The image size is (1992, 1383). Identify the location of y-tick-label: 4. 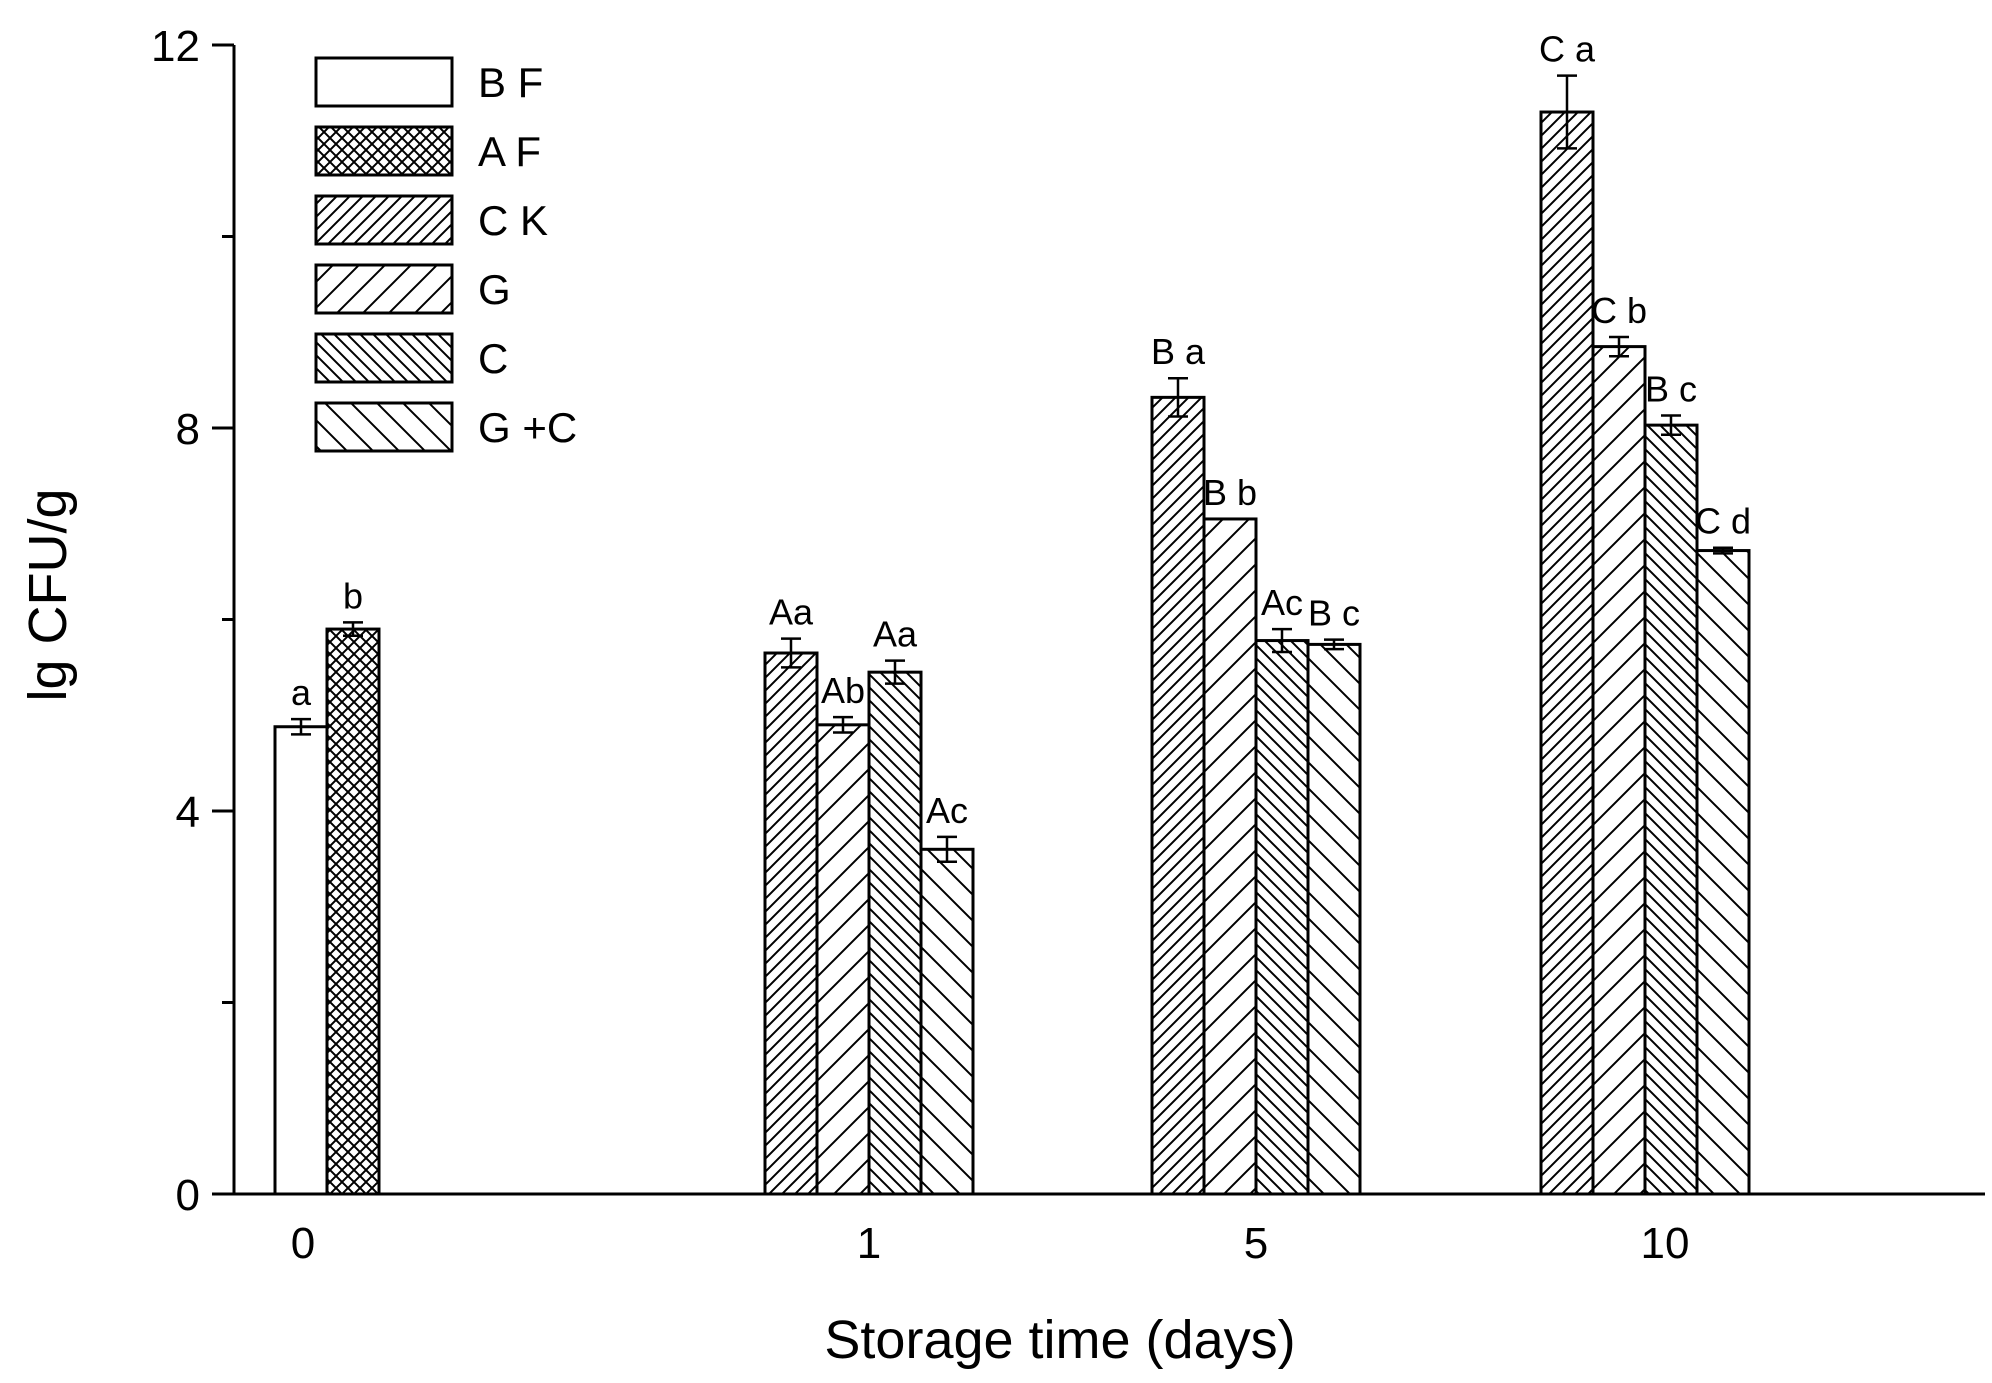
(188, 812).